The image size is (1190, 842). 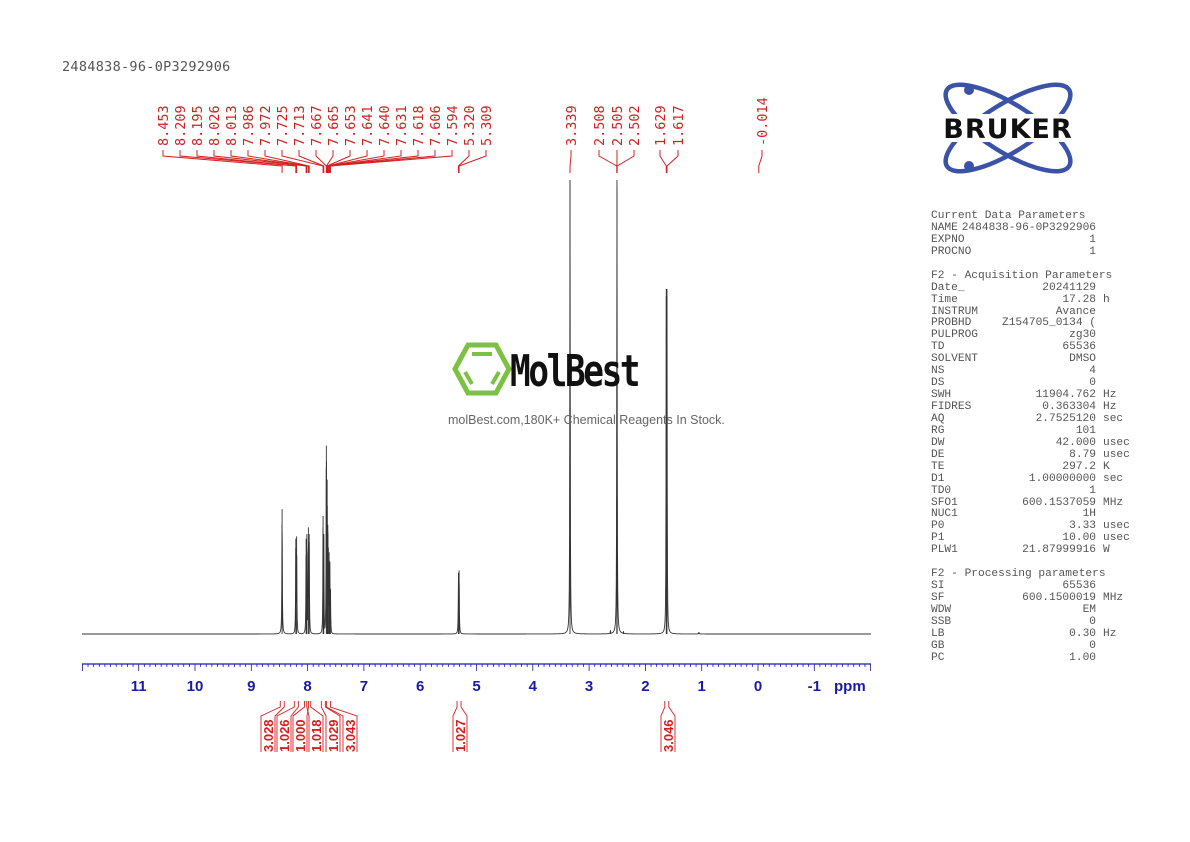 What do you see at coordinates (266, 125) in the screenshot?
I see `peak-shift-label: 7.972` at bounding box center [266, 125].